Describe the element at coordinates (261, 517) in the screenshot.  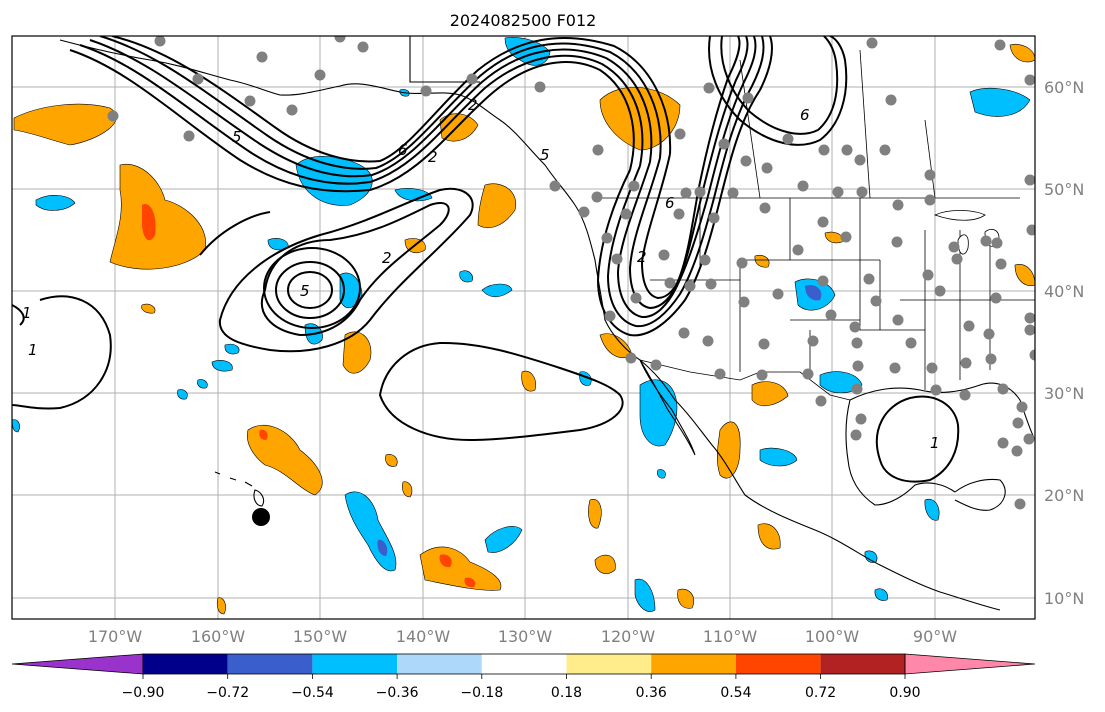
I see `location-marker` at that location.